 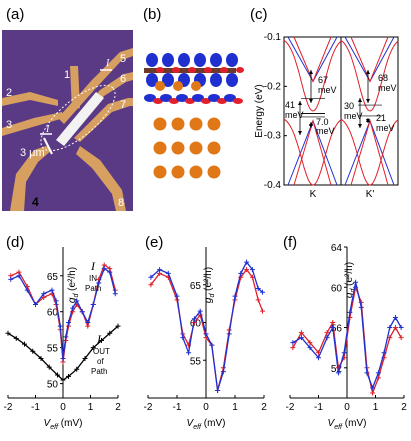 I want to click on graphene-strip, so click(x=80, y=119).